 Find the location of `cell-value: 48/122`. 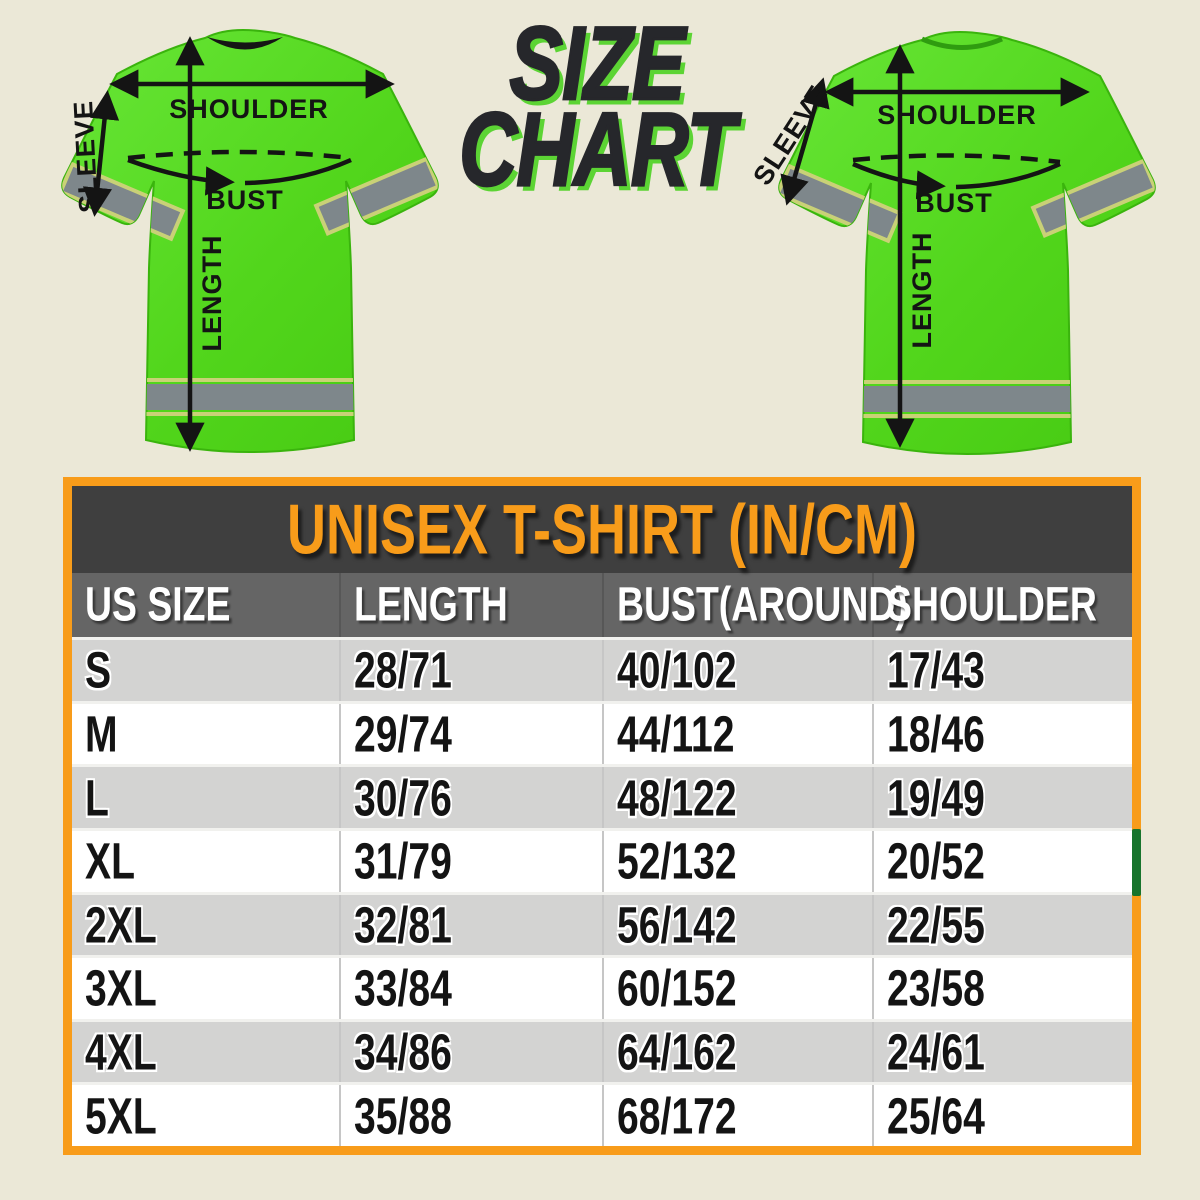

cell-value: 48/122 is located at coordinates (677, 797).